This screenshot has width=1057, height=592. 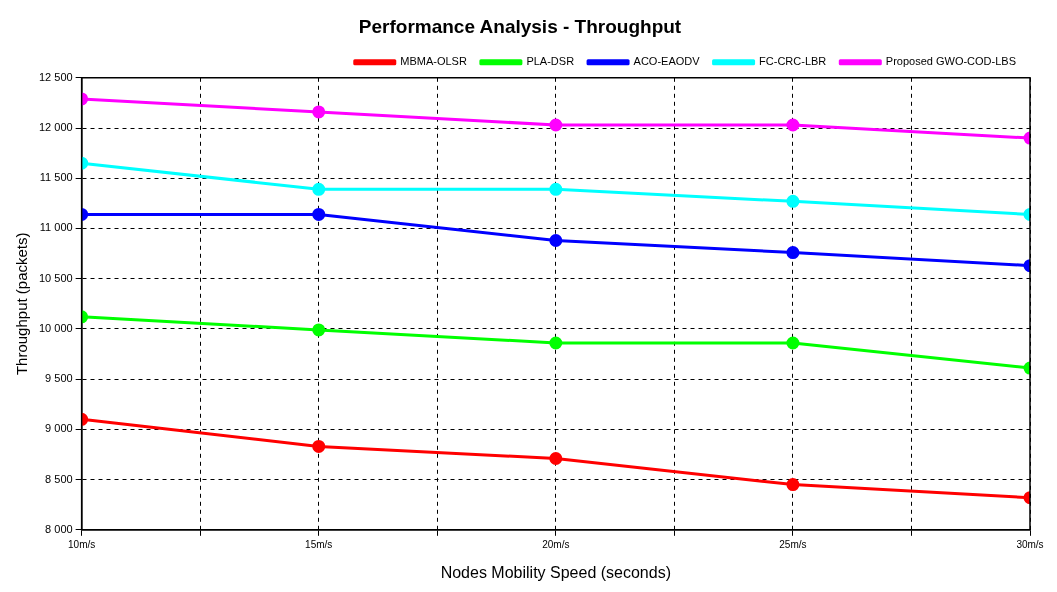 What do you see at coordinates (793, 61) in the screenshot?
I see `legend-label: FC-CRC-LBR` at bounding box center [793, 61].